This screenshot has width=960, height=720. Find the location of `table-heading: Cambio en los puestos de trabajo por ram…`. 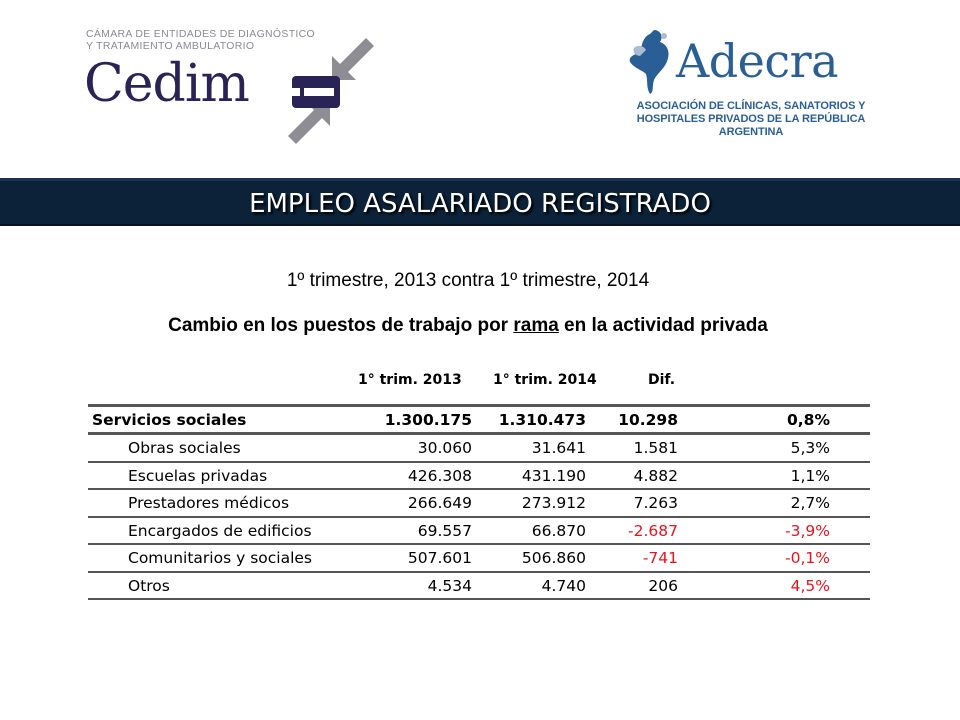

table-heading: Cambio en los puestos de trabajo por ram… is located at coordinates (468, 326).